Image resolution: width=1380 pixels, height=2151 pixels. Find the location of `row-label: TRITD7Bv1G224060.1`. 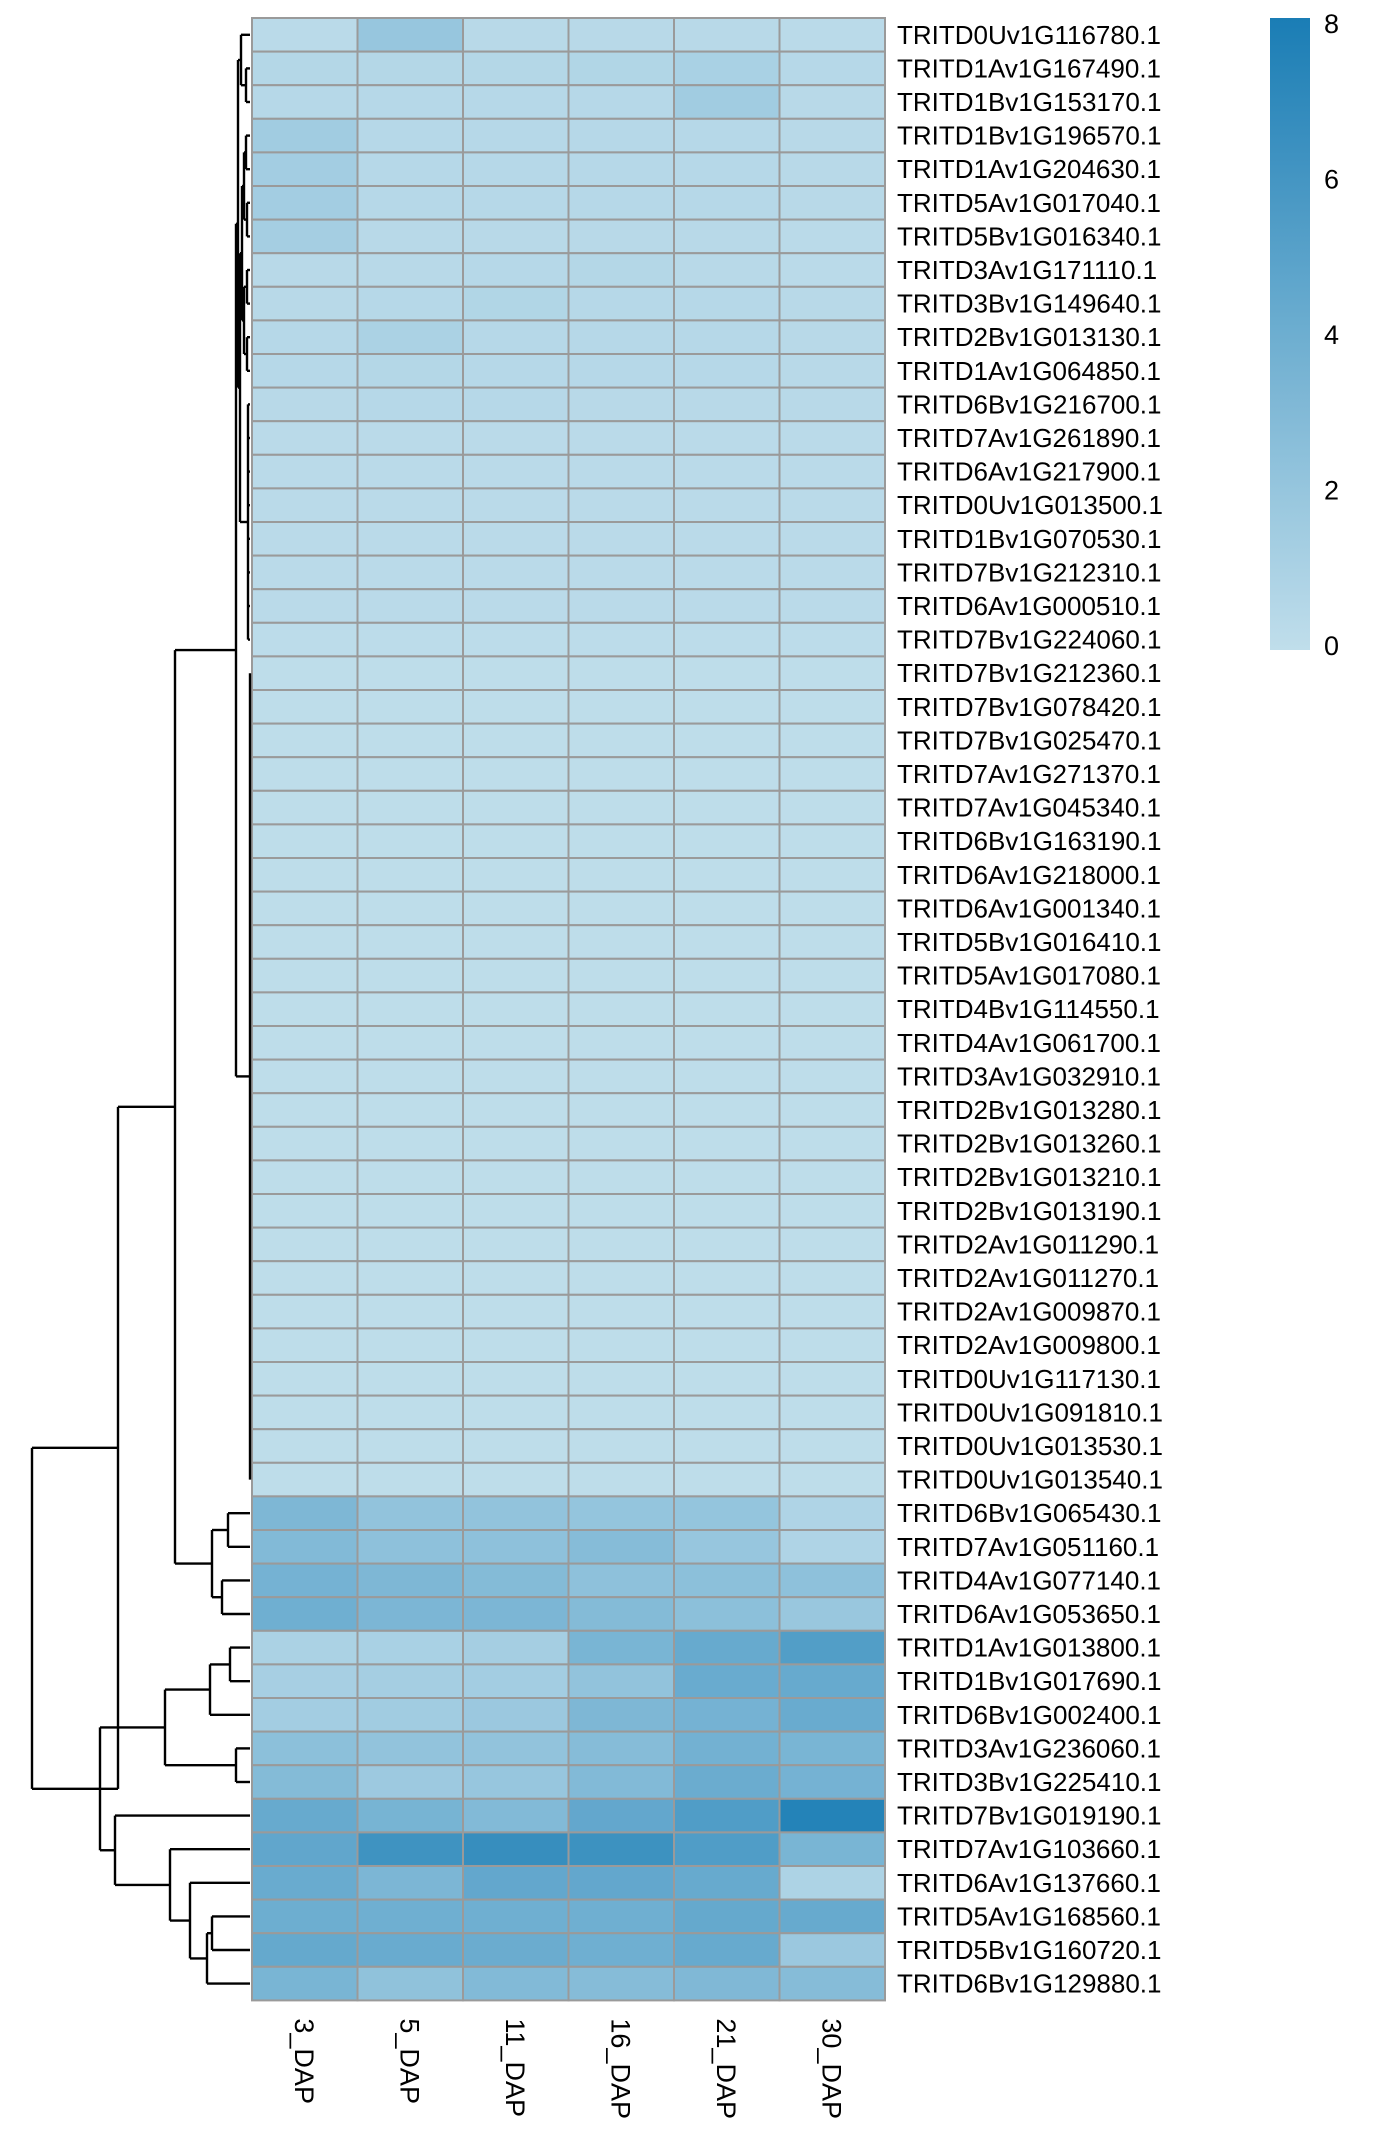

row-label: TRITD7Bv1G224060.1 is located at coordinates (1029, 640).